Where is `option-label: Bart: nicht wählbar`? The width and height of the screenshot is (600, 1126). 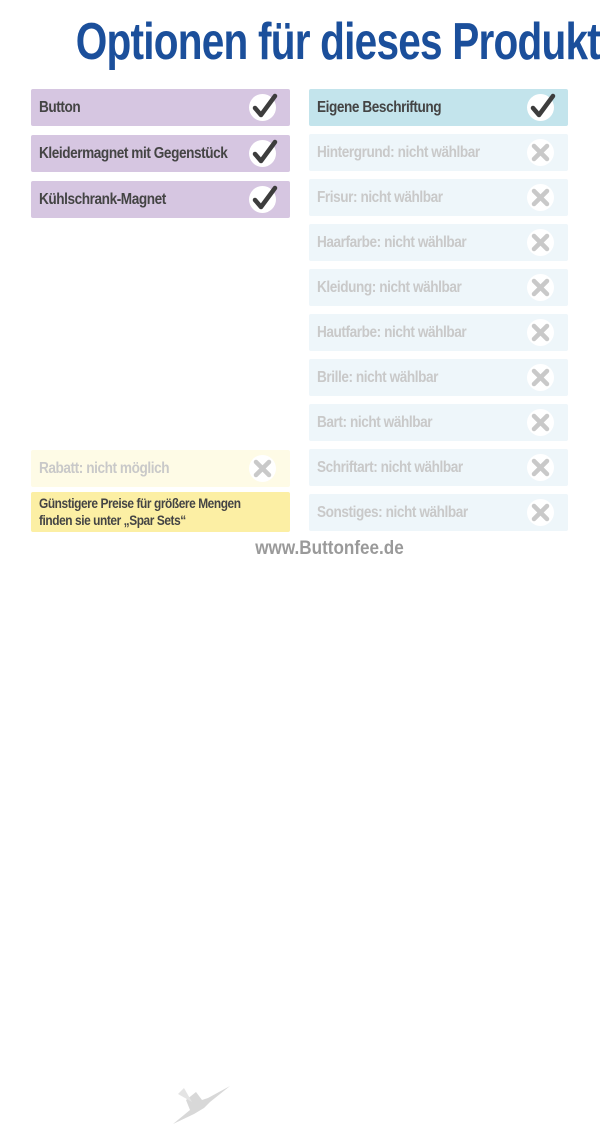 option-label: Bart: nicht wählbar is located at coordinates (375, 422).